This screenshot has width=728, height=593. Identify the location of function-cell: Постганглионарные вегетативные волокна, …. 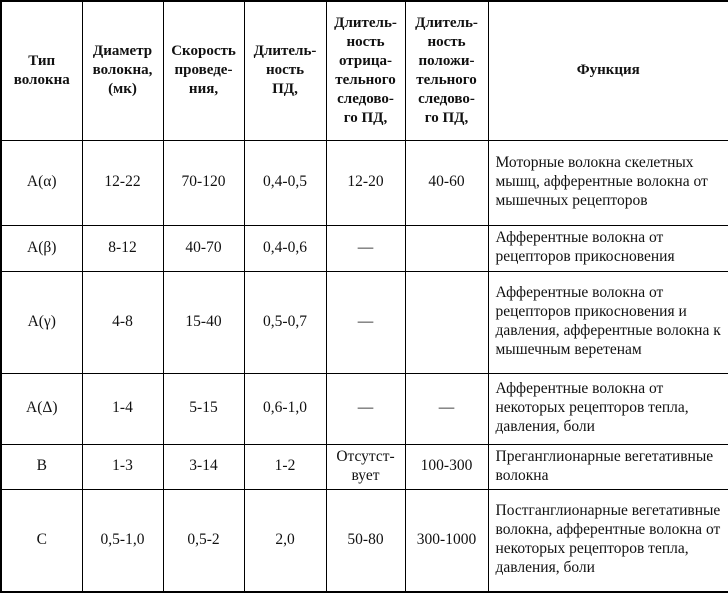
(607, 540).